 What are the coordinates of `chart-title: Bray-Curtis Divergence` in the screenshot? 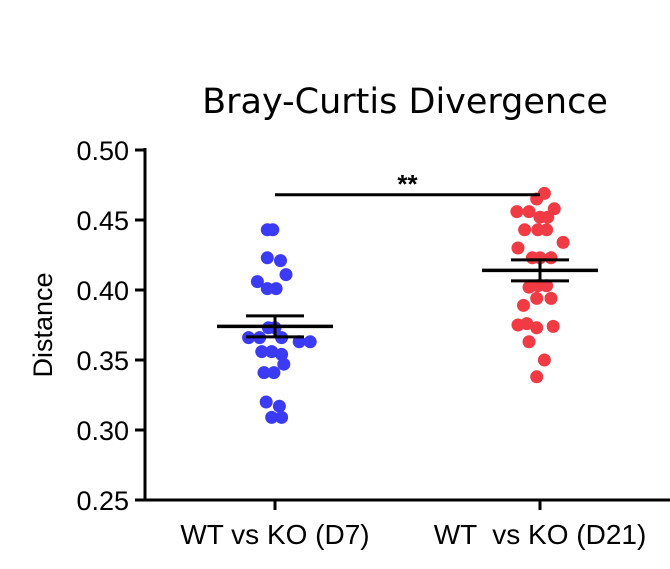 It's located at (405, 102).